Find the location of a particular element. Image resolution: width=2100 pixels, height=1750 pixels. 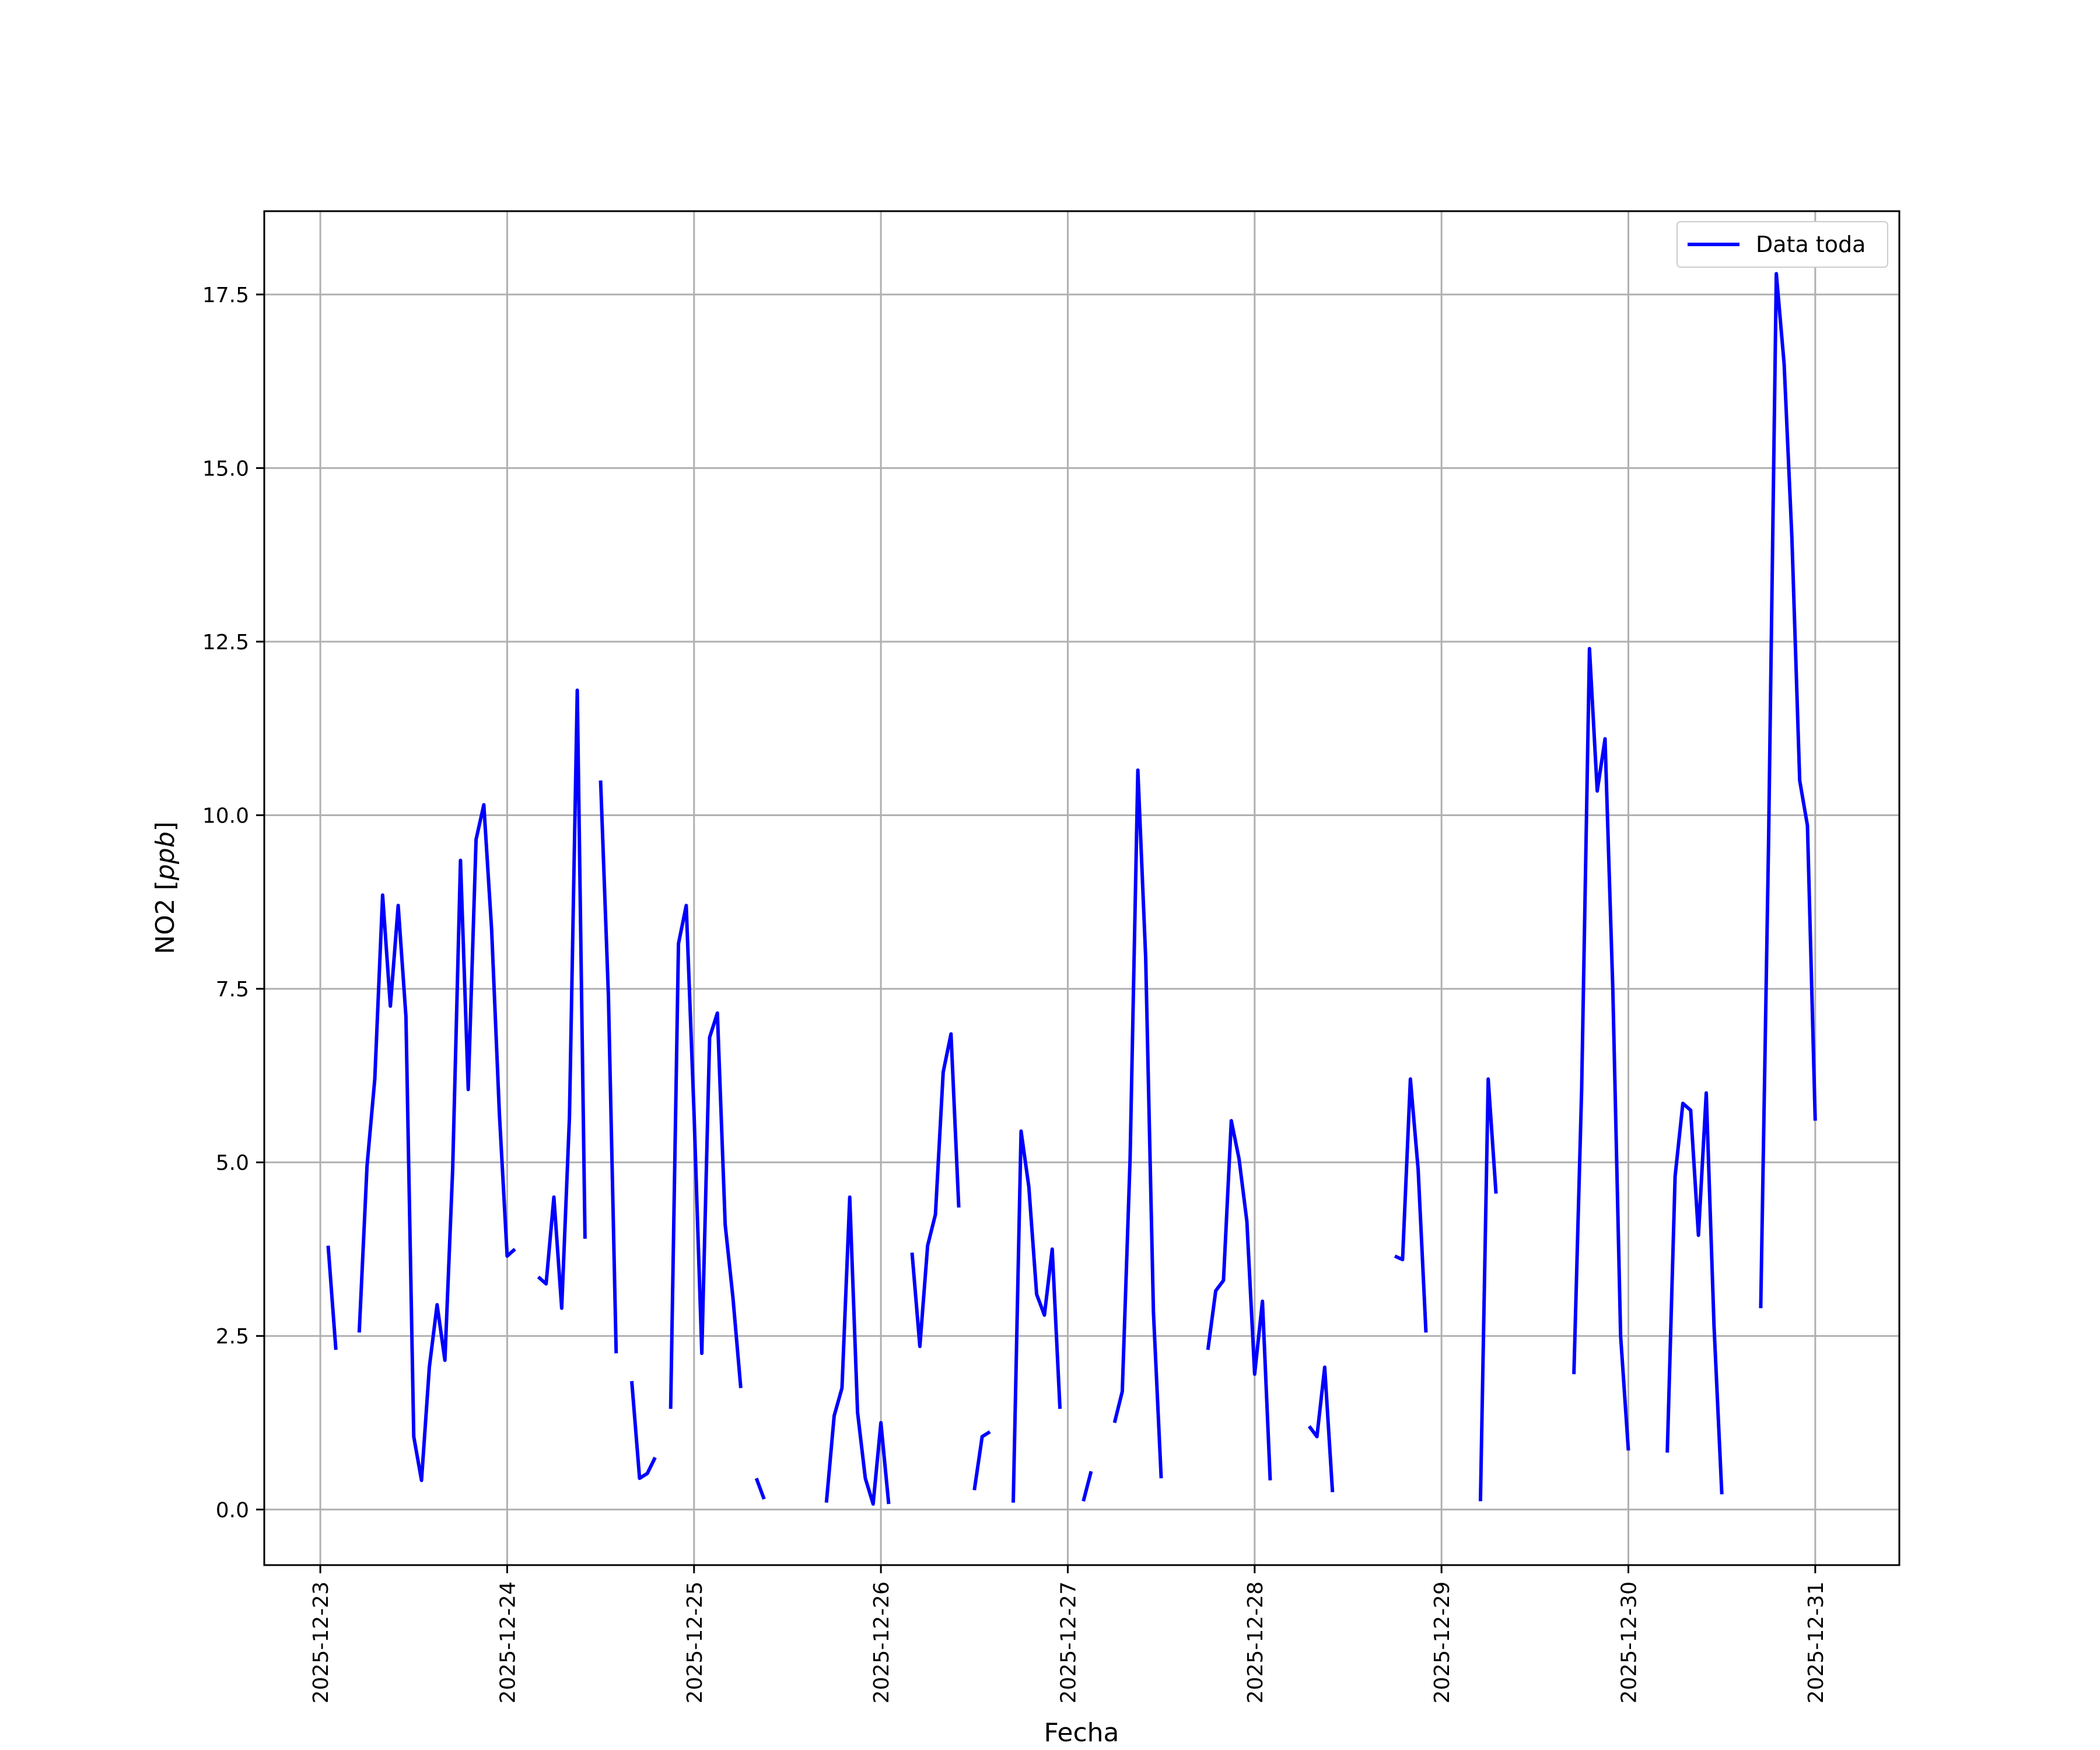

y-tick-label: 2.5 is located at coordinates (232, 1337).